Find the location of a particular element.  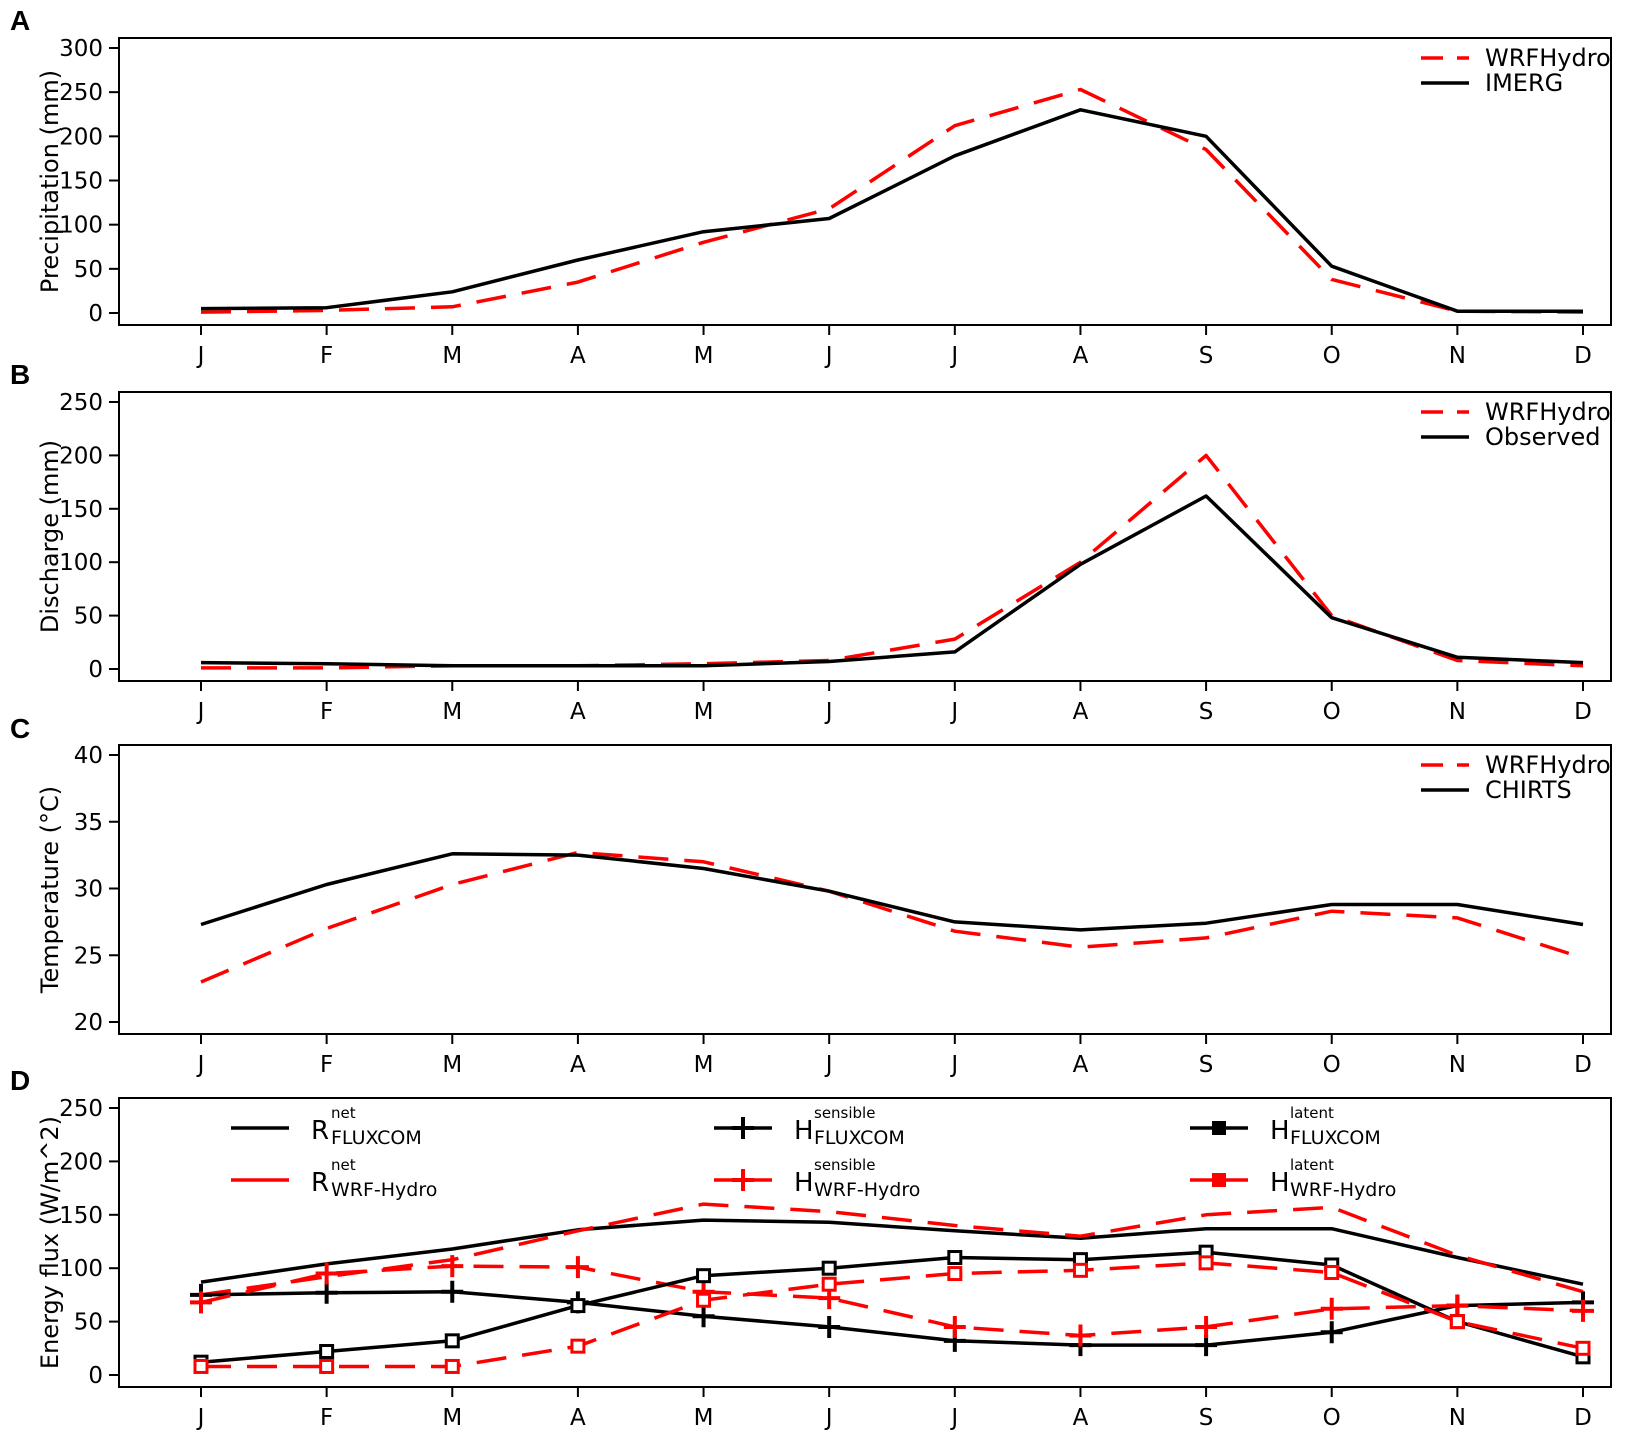

legend-label-sup: sensible is located at coordinates (844, 1165).